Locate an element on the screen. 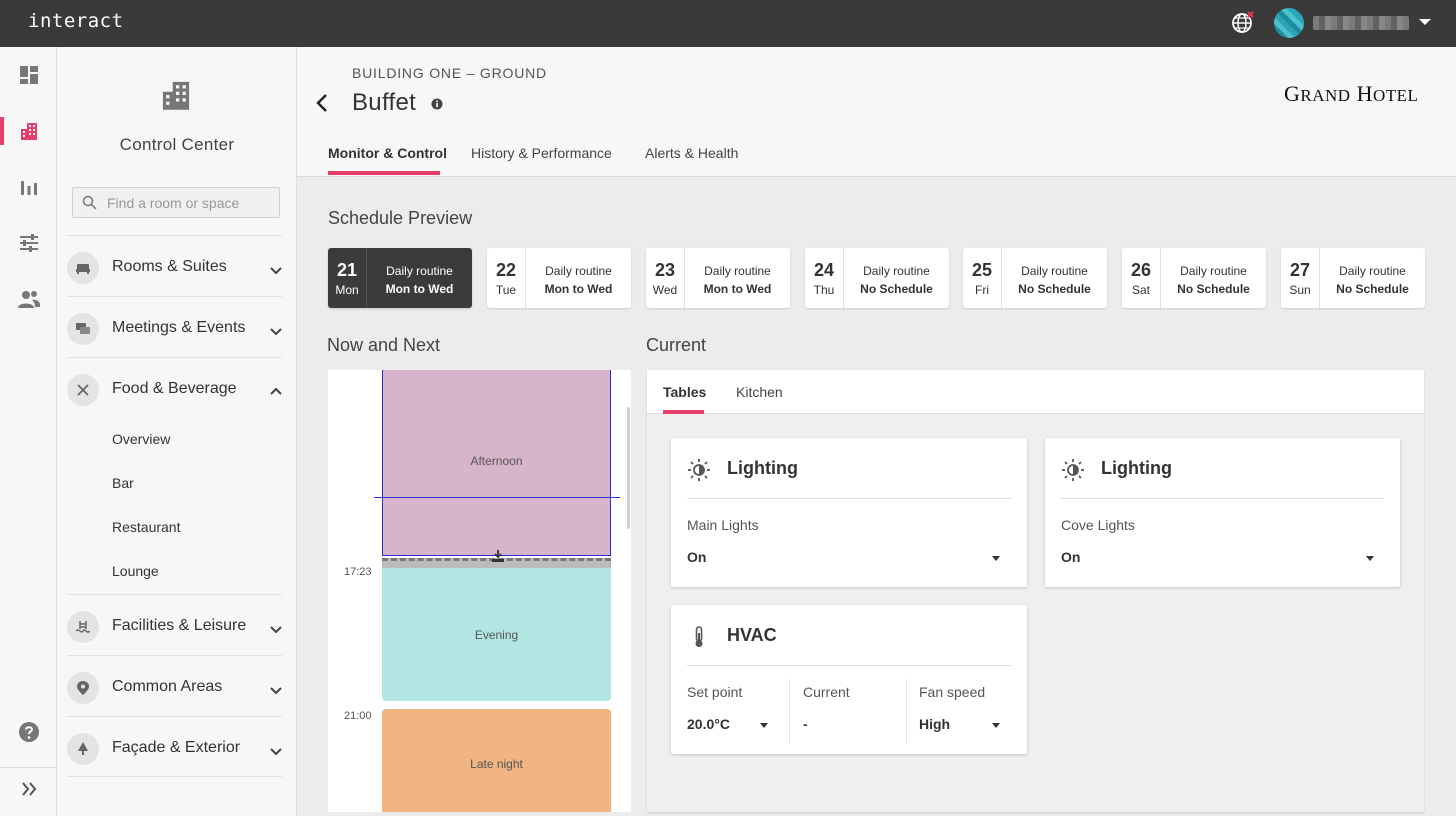 The height and width of the screenshot is (816, 1456). schedule-block-evening: Evening is located at coordinates (496, 634).